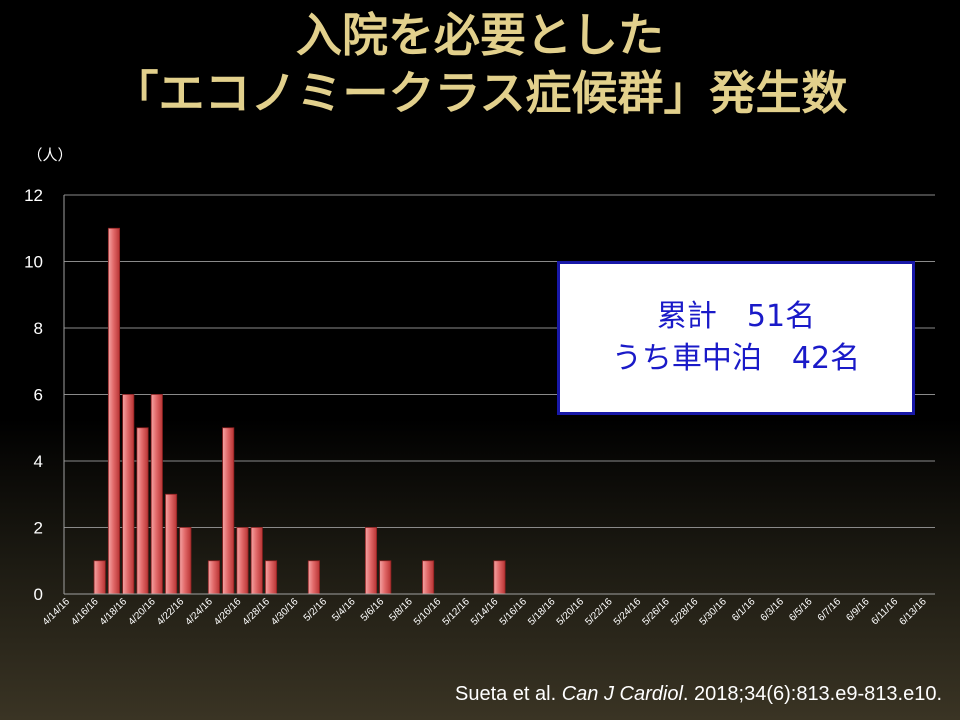 This screenshot has width=960, height=720. Describe the element at coordinates (480, 35) in the screenshot. I see `title-line-1: 入院を必要とした` at that location.